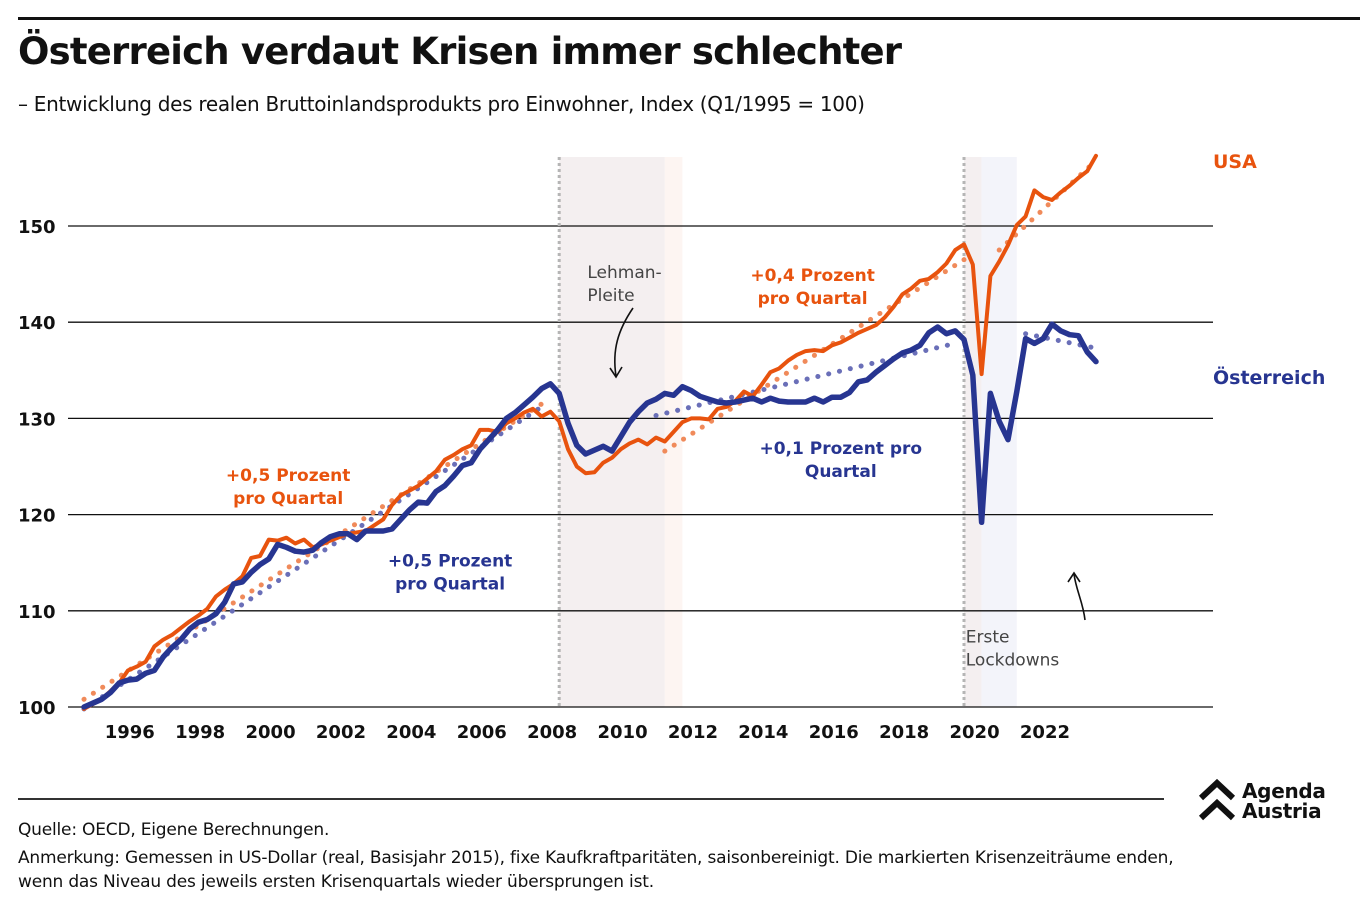 The height and width of the screenshot is (912, 1360). I want to click on x-tick-label: 2020, so click(975, 732).